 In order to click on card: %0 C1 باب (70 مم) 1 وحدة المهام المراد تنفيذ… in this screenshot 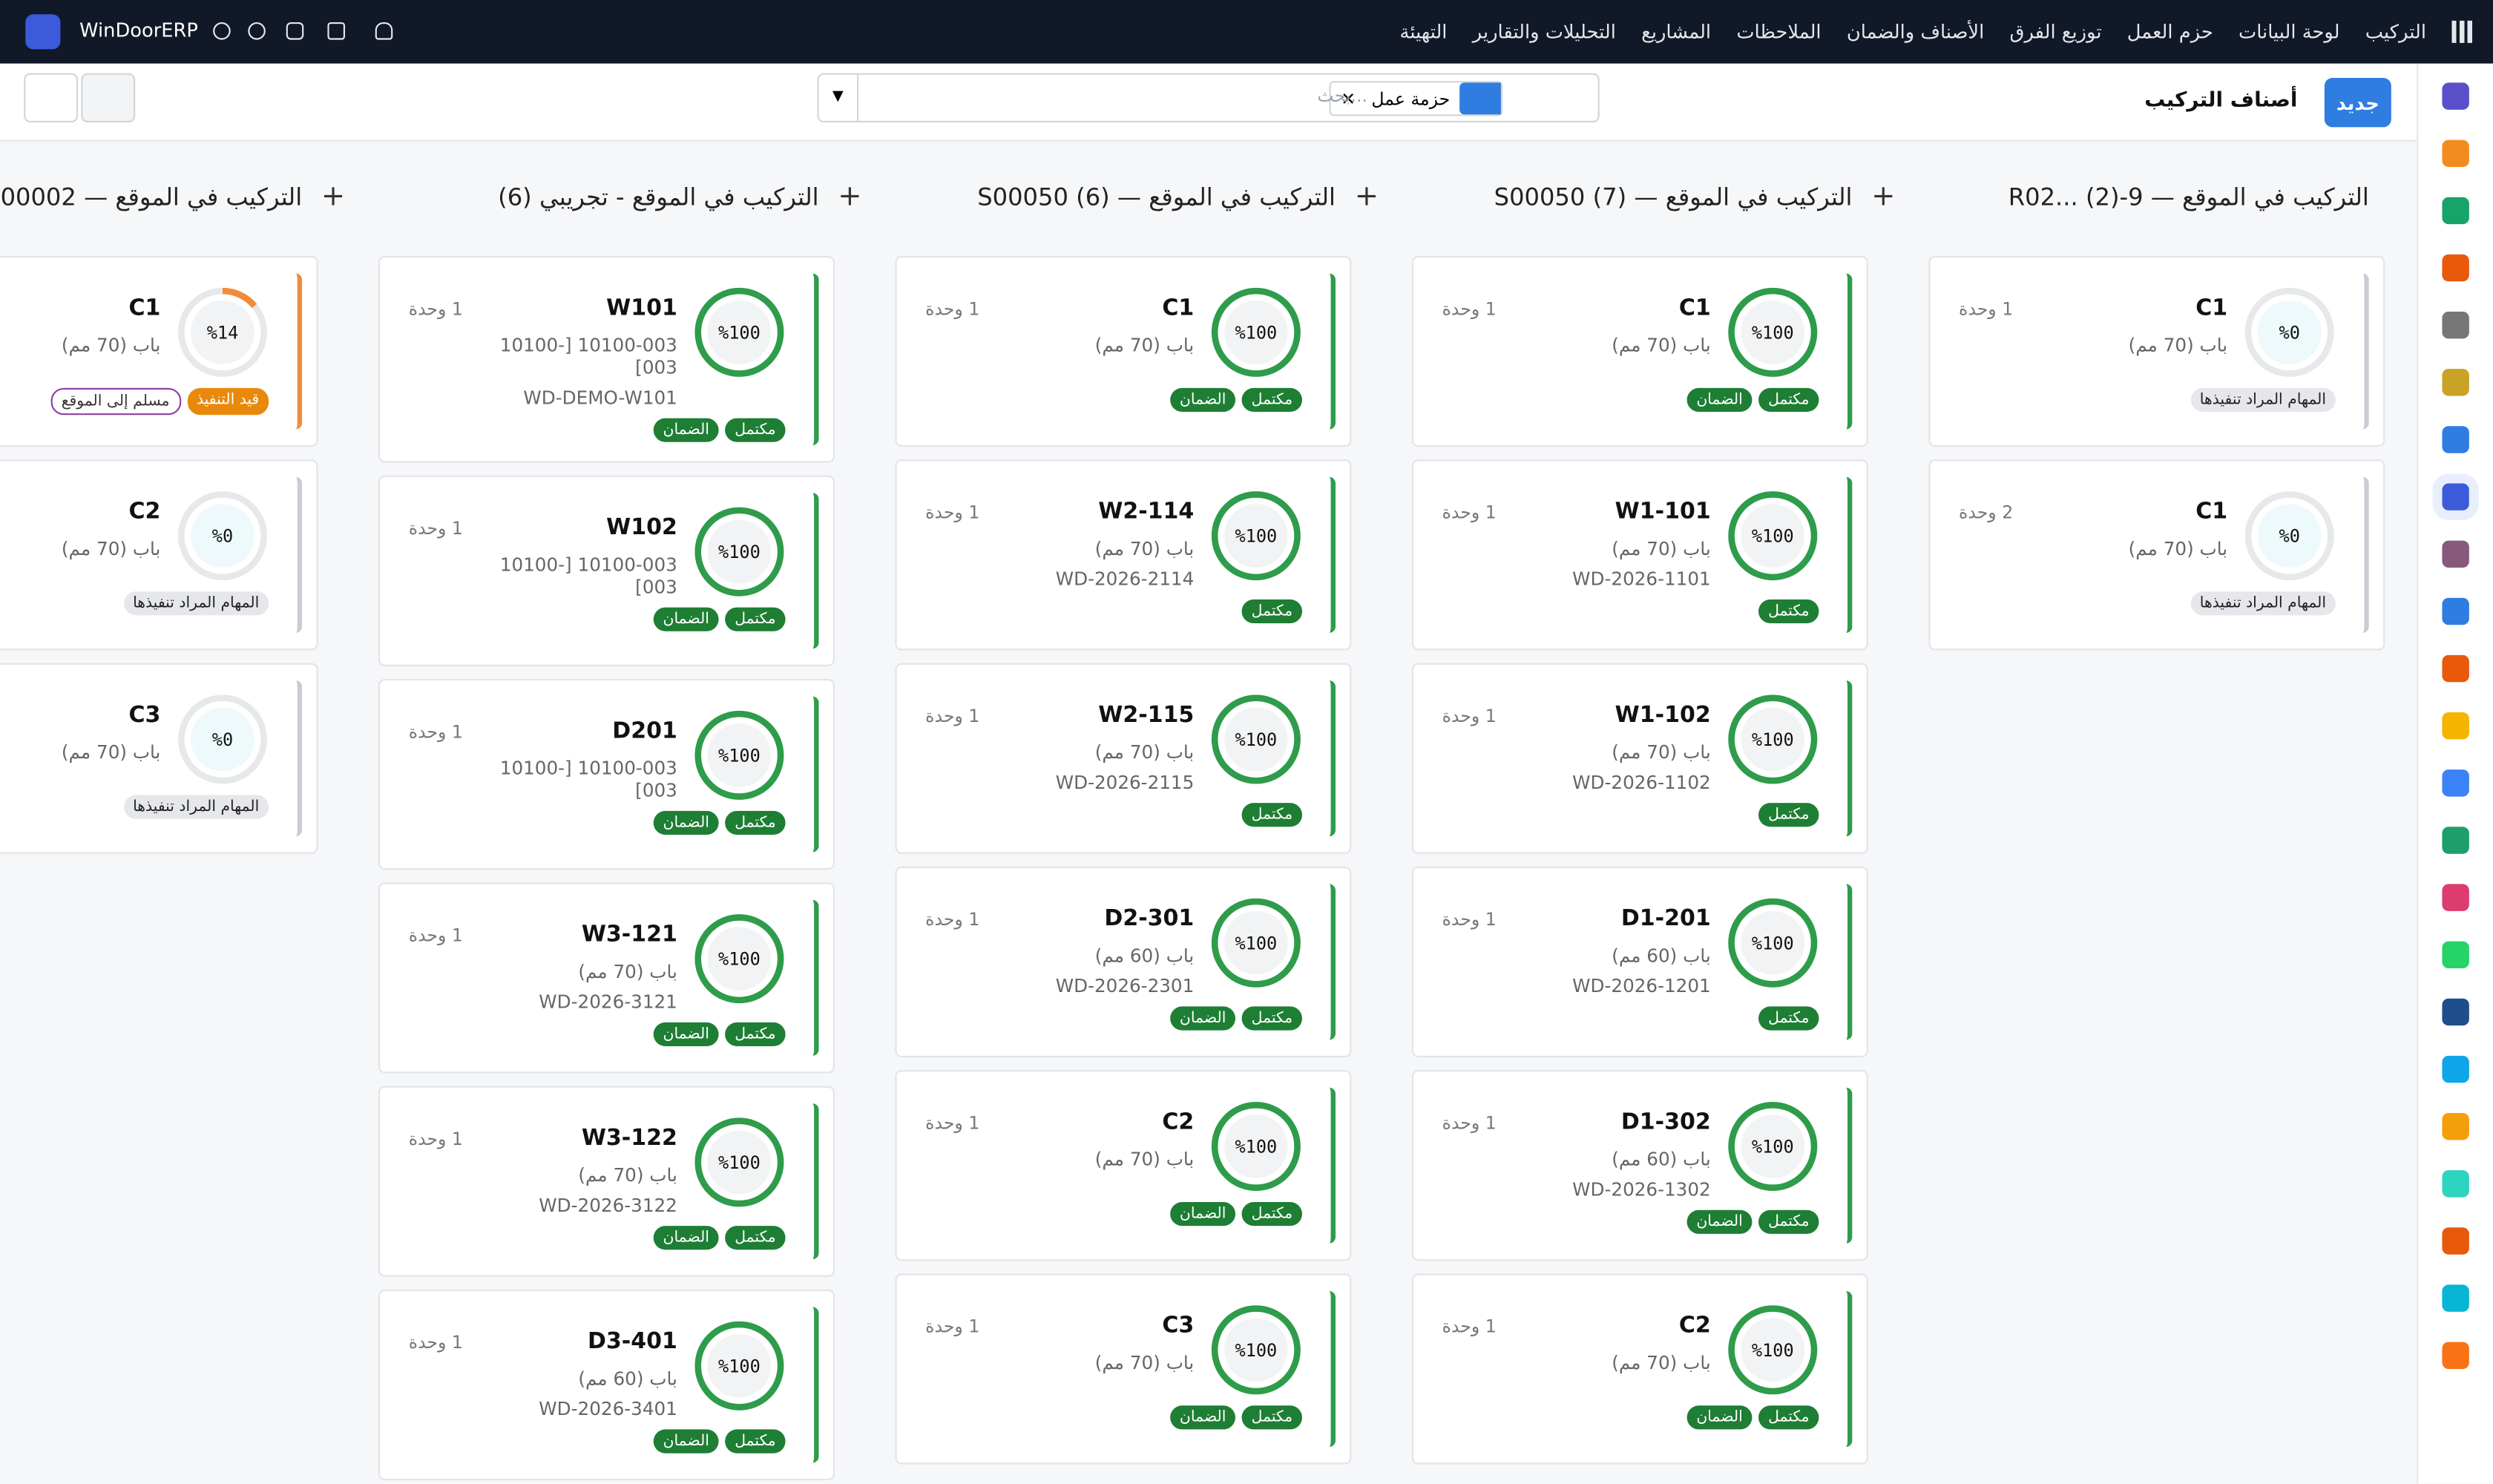, I will do `click(2156, 351)`.